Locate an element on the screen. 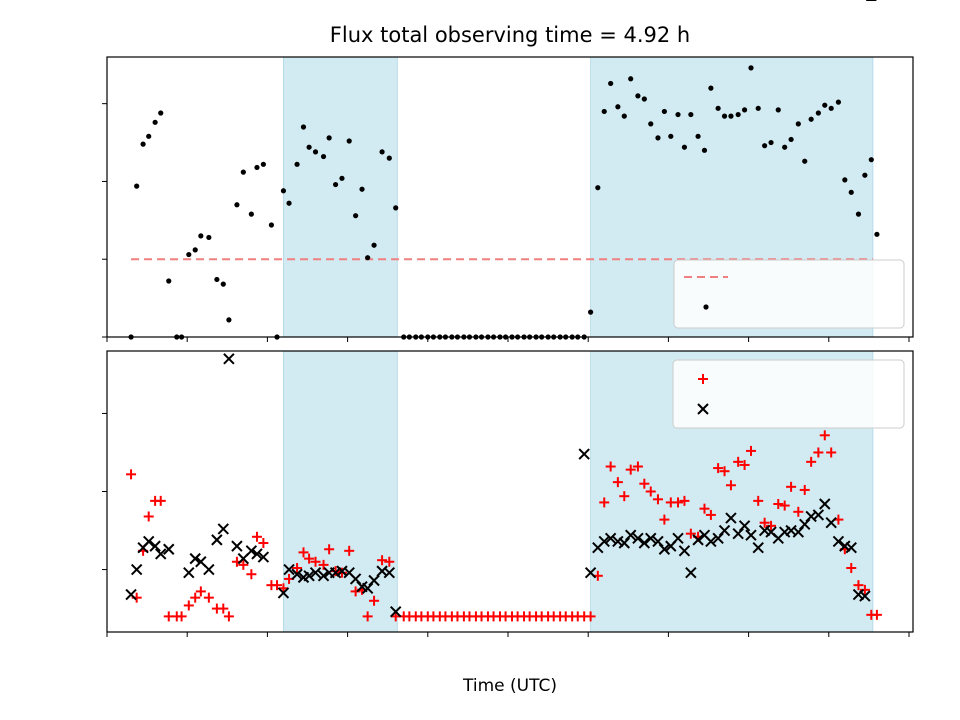  x-axis-label: Time (UTC) is located at coordinates (509, 686).